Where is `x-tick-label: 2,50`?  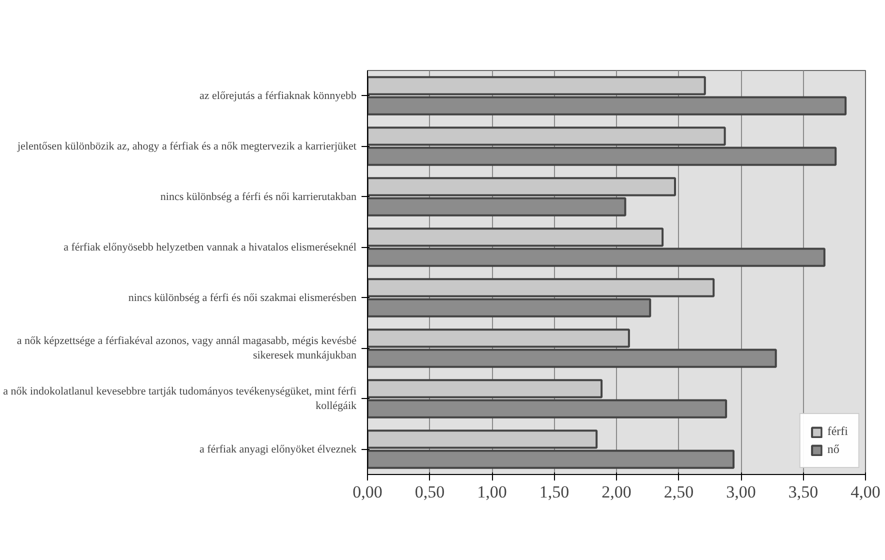 x-tick-label: 2,50 is located at coordinates (679, 492).